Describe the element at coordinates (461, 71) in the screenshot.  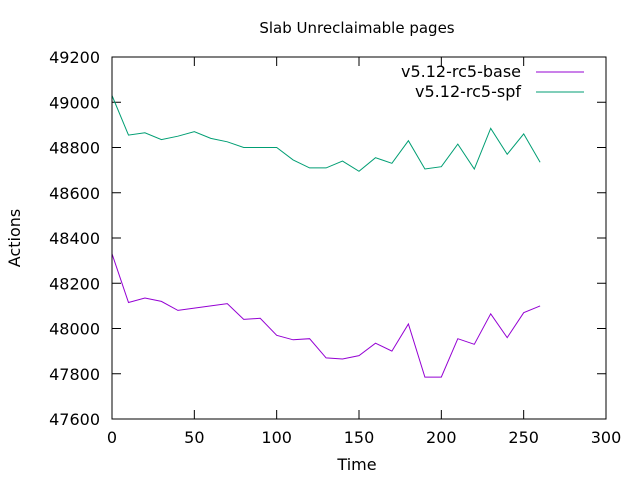
I see `legend-label: v5.12-rc5-base` at that location.